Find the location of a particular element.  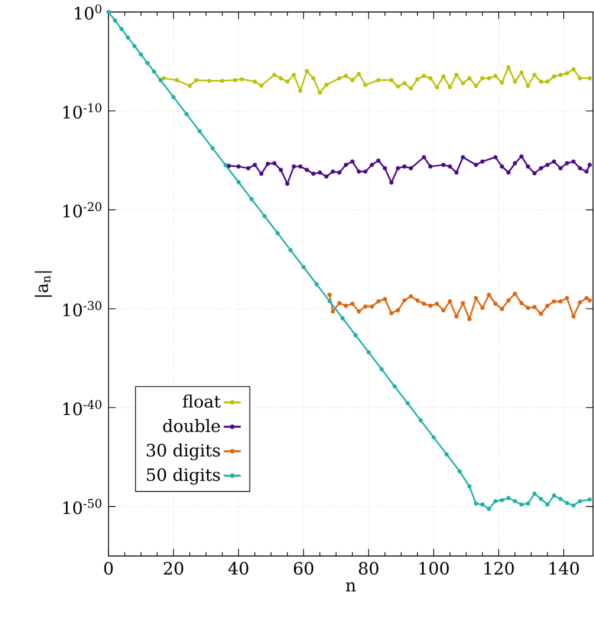

y-tick-label: 10$^{0}$ is located at coordinates (88, 12).